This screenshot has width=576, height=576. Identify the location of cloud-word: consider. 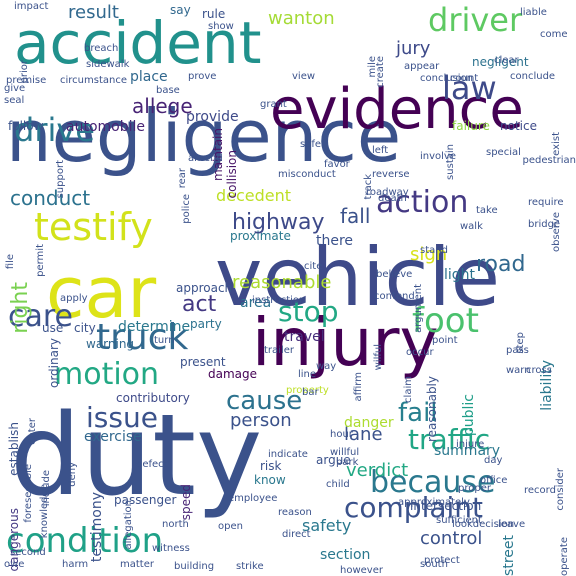
(560, 489).